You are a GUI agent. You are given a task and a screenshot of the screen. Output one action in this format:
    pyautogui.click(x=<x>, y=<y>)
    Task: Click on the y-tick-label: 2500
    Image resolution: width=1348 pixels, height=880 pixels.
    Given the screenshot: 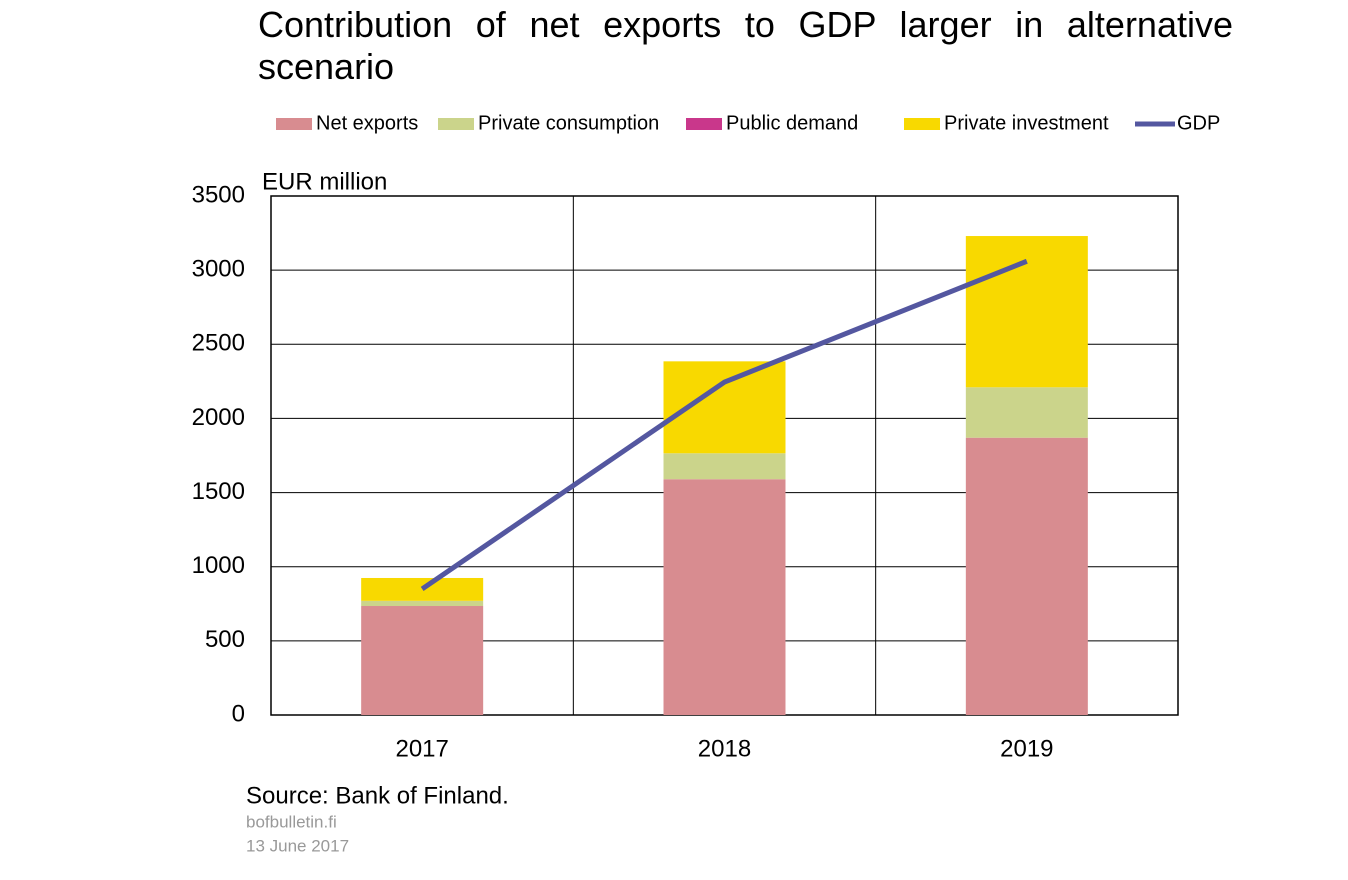 What is the action you would take?
    pyautogui.click(x=218, y=343)
    